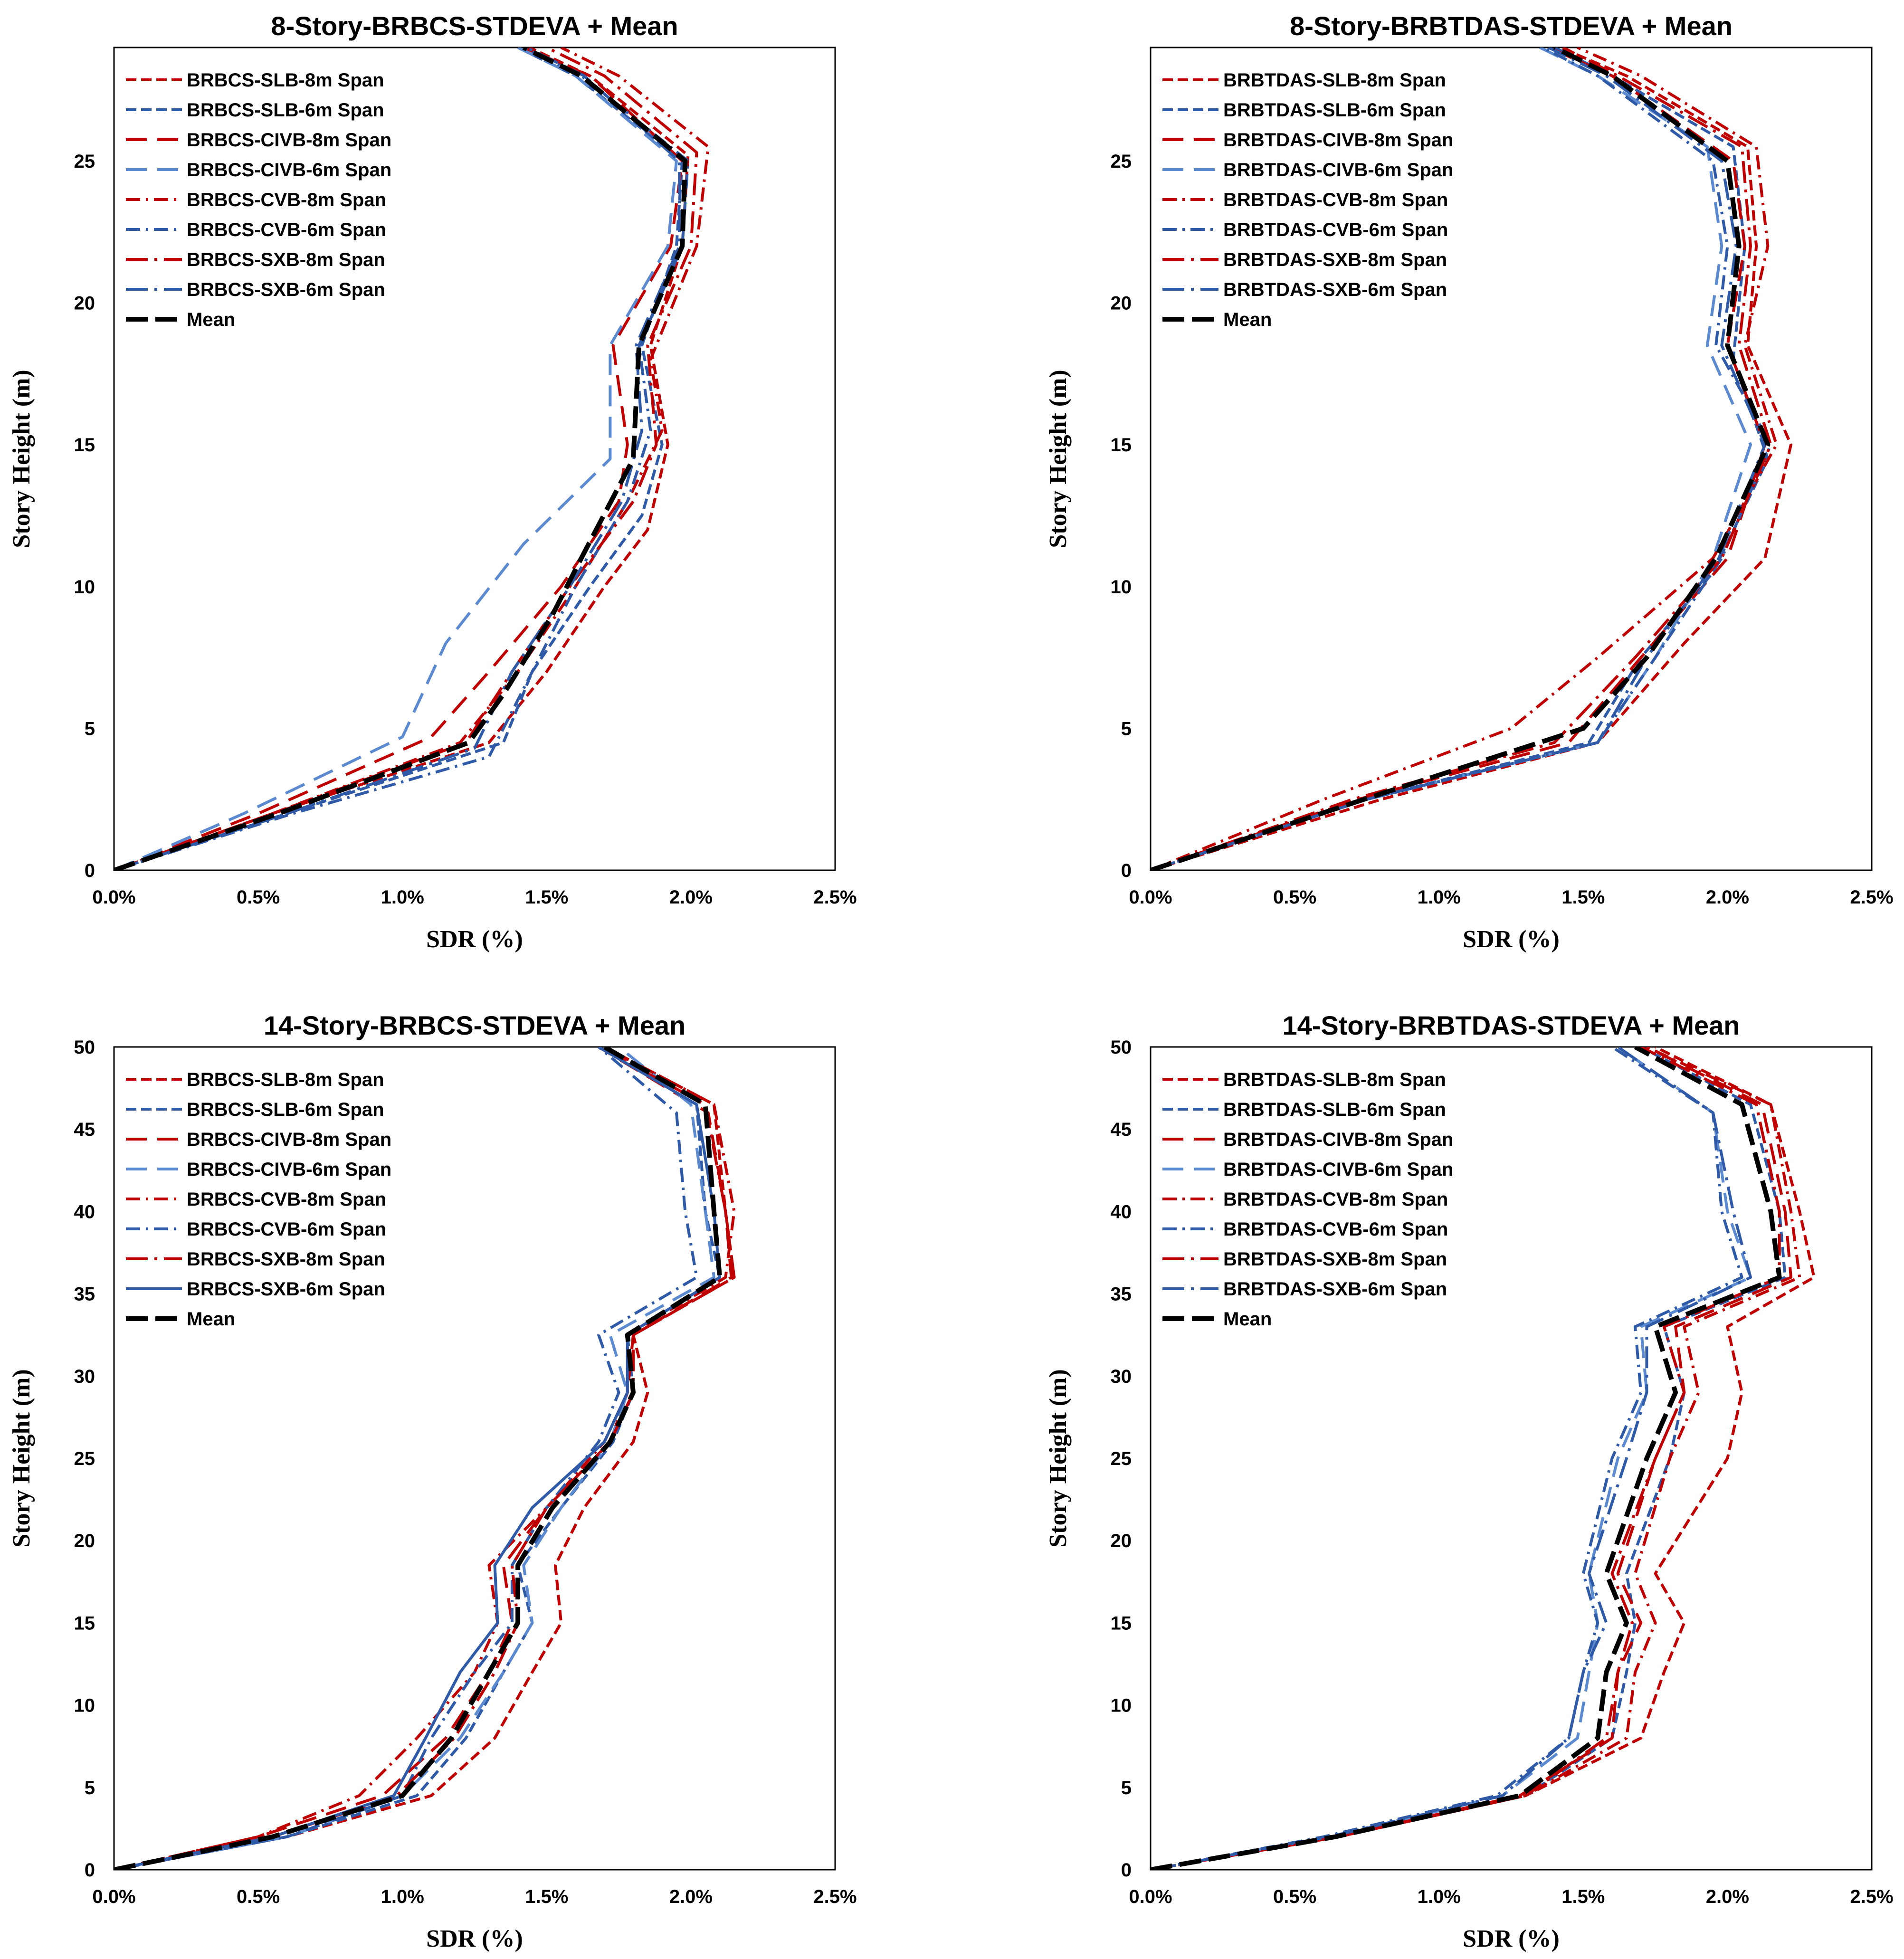 This screenshot has height=1959, width=1904. I want to click on legend-label: BRBTDAS-SLB-8m Span, so click(1334, 80).